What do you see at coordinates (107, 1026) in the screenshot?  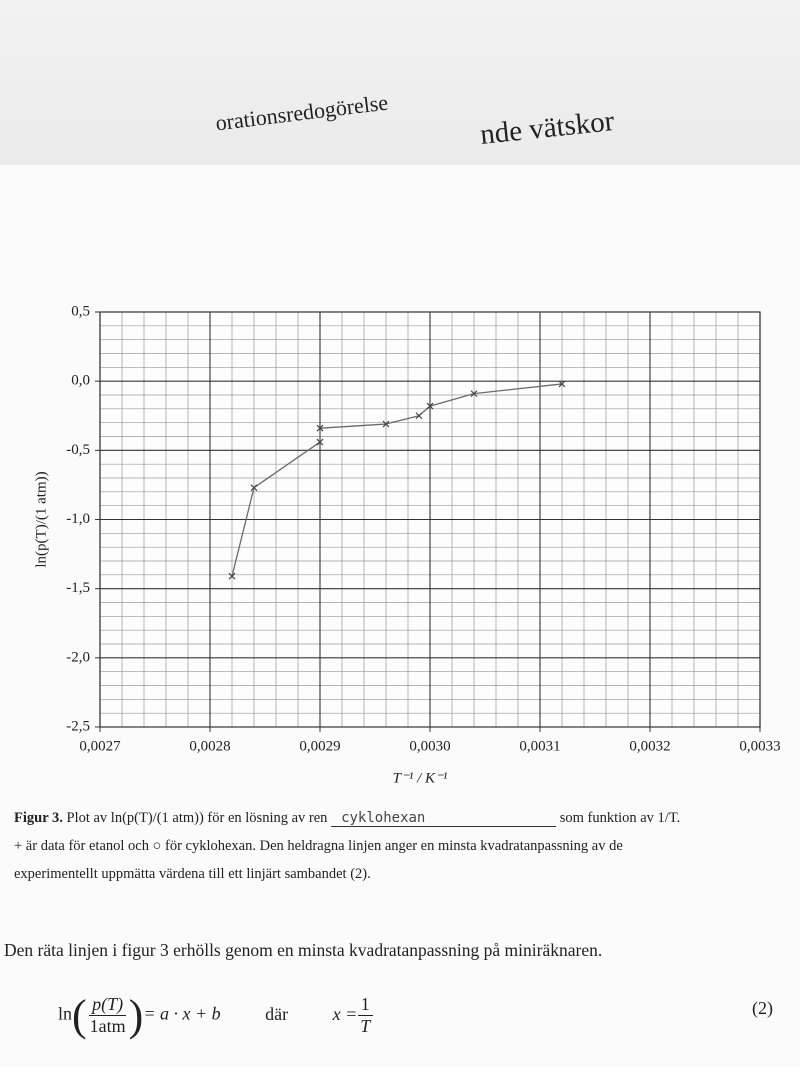 I see `eq-den: 1atm` at bounding box center [107, 1026].